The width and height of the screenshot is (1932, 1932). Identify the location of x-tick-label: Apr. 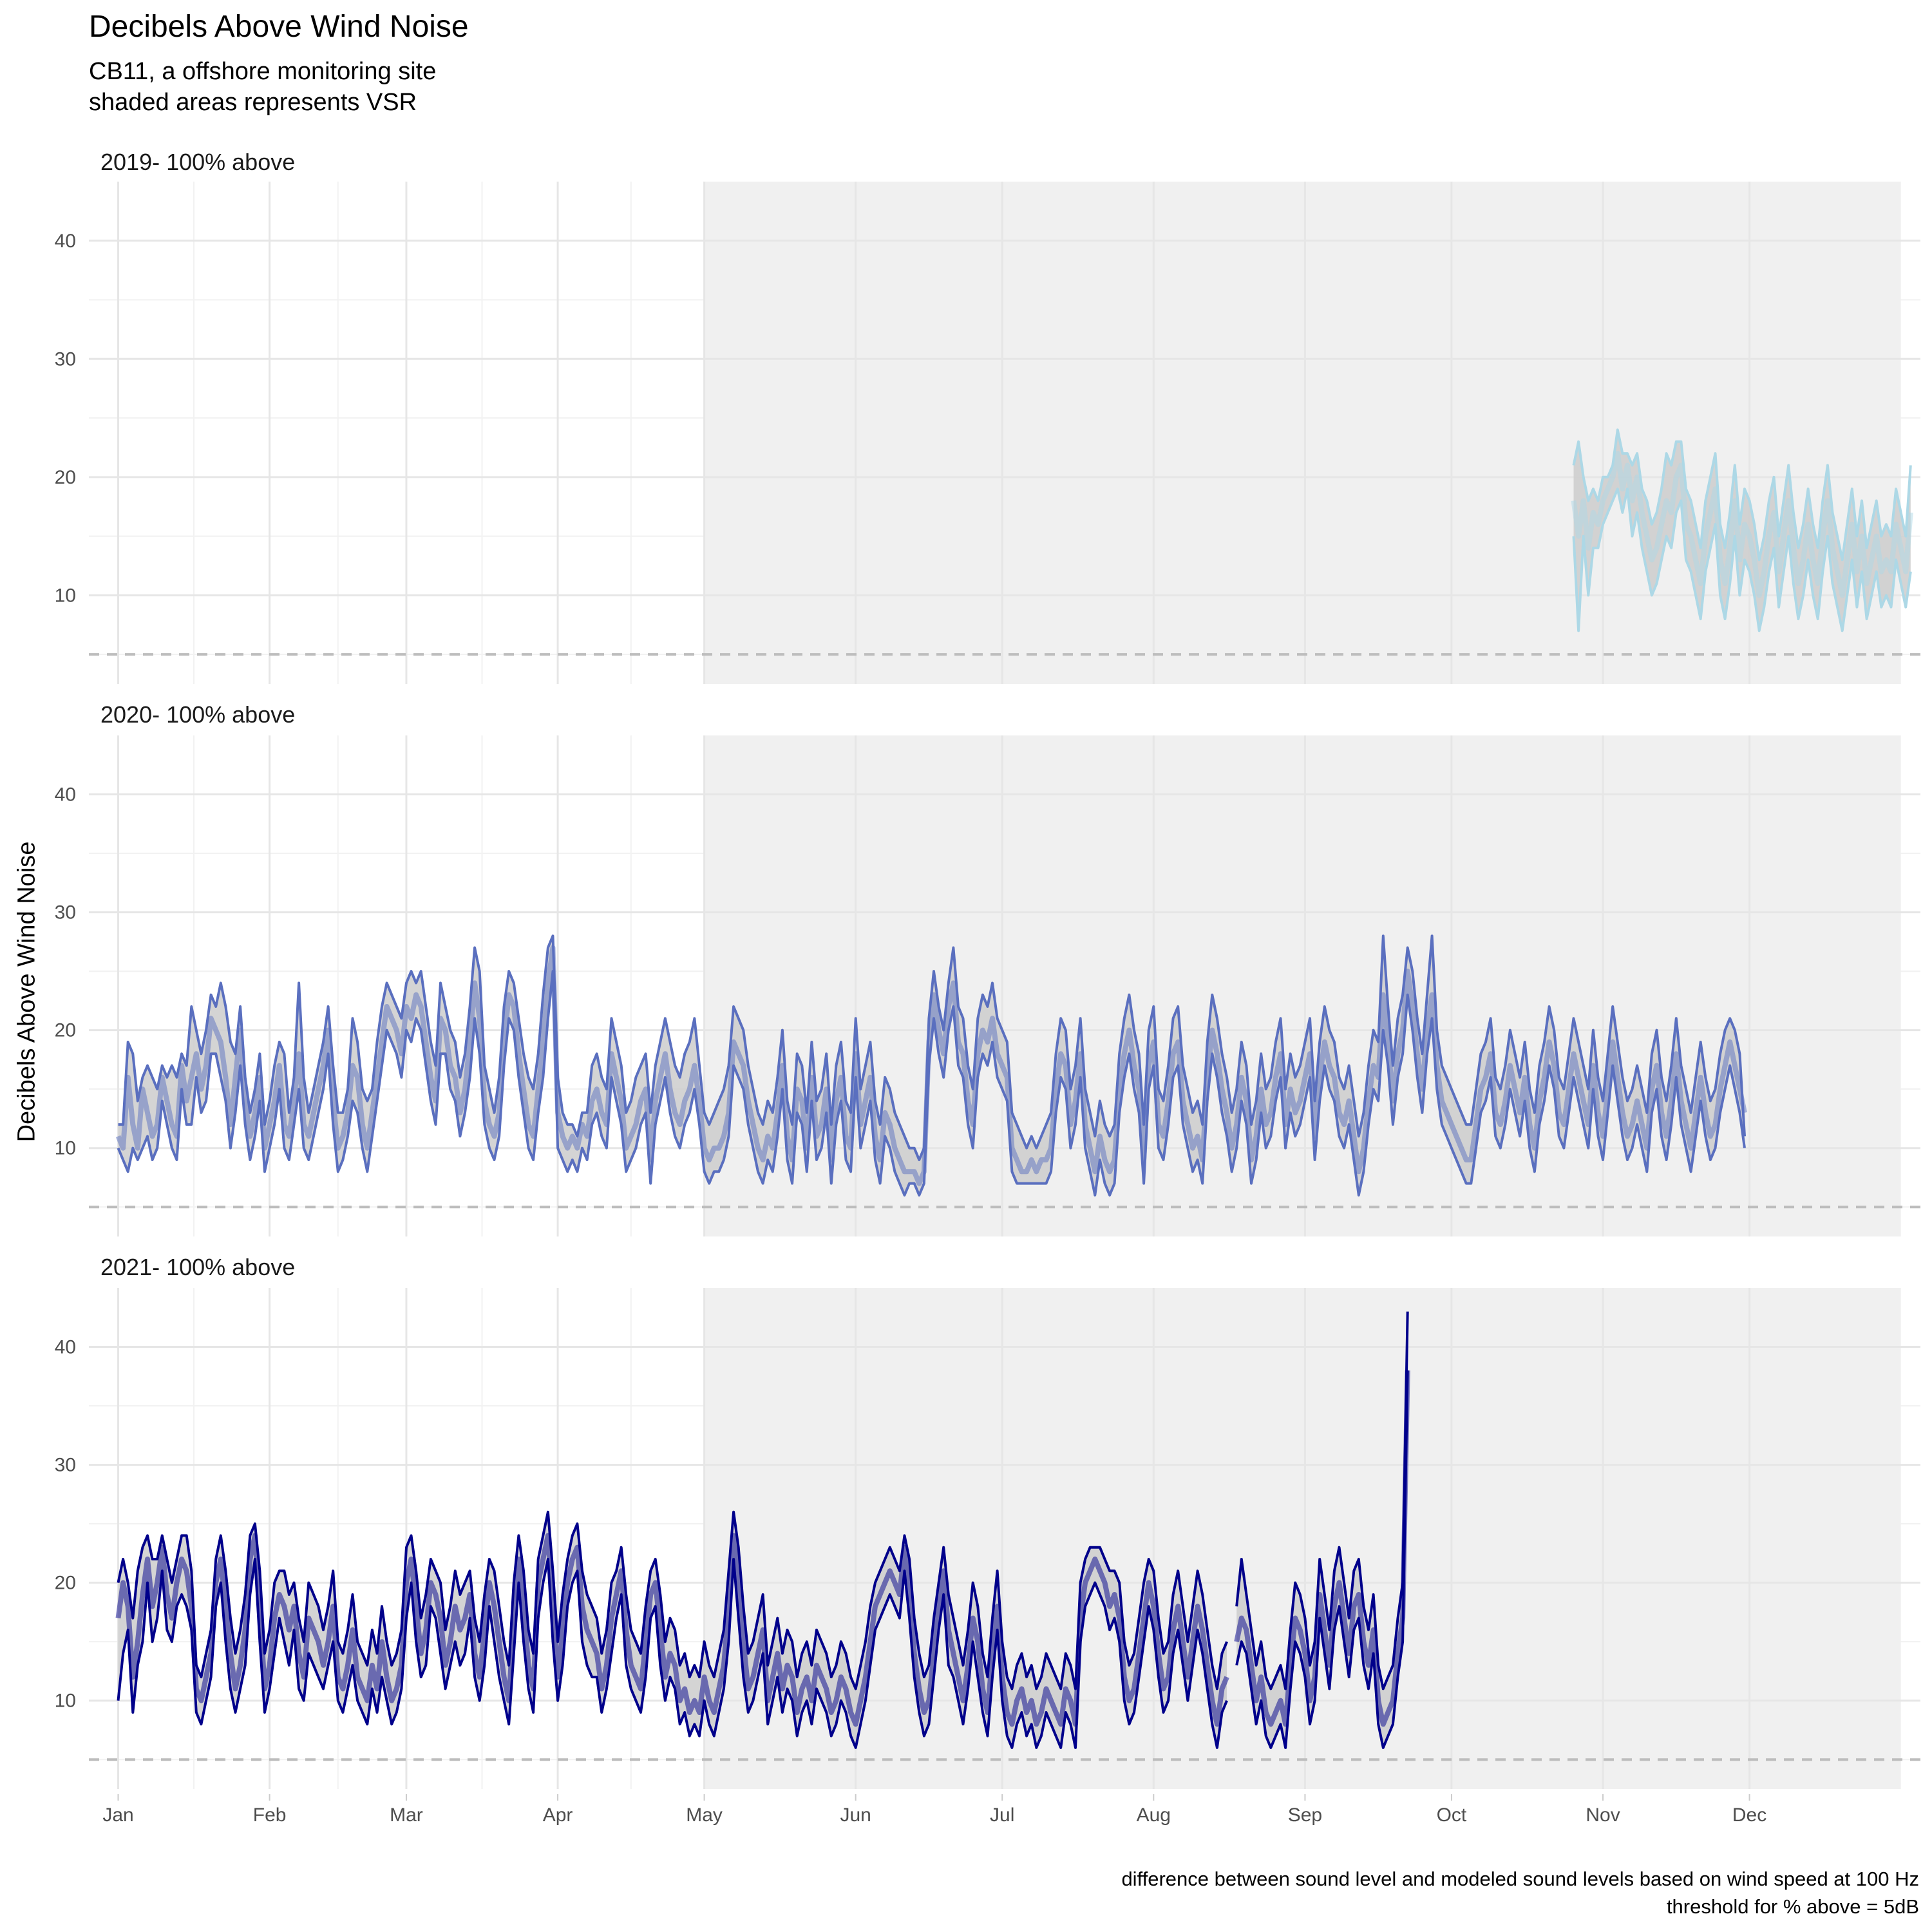
(558, 1815).